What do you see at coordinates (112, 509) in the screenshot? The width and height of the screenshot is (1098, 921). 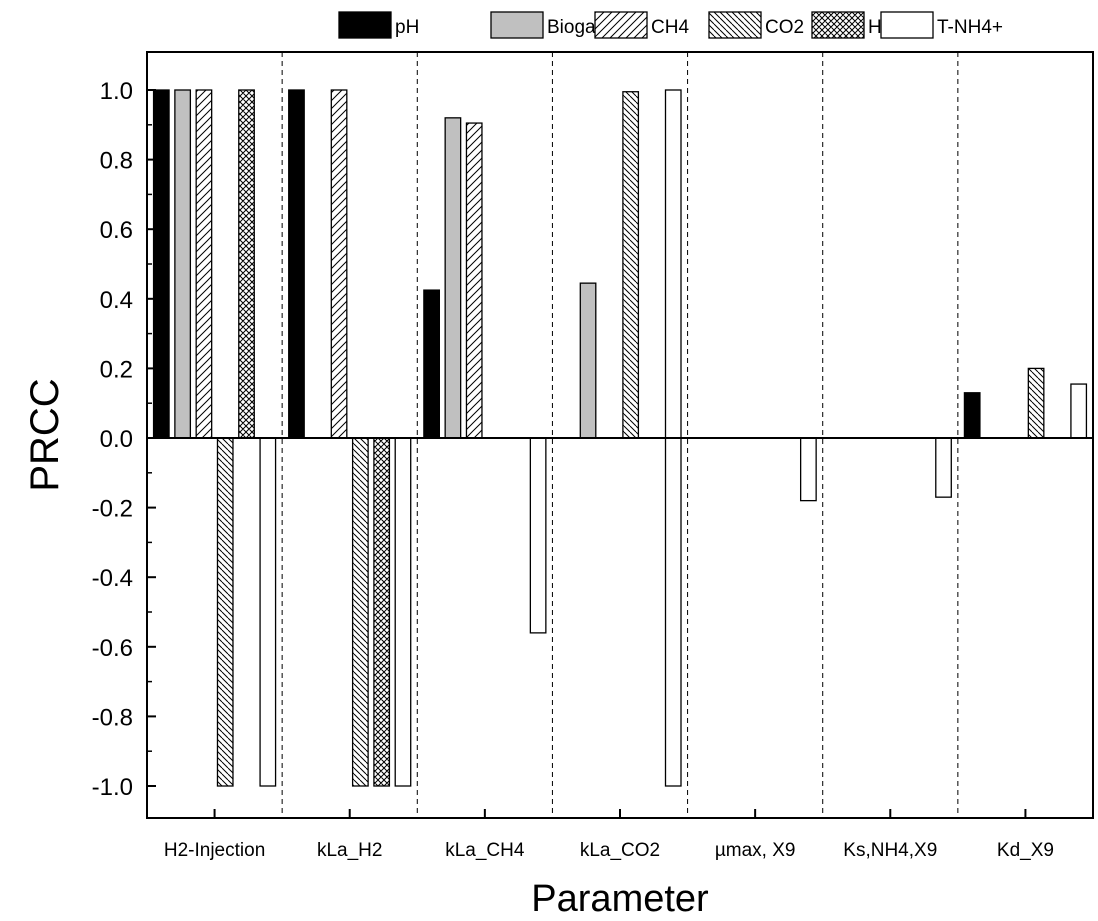 I see `y-tick-label: -0.2` at bounding box center [112, 509].